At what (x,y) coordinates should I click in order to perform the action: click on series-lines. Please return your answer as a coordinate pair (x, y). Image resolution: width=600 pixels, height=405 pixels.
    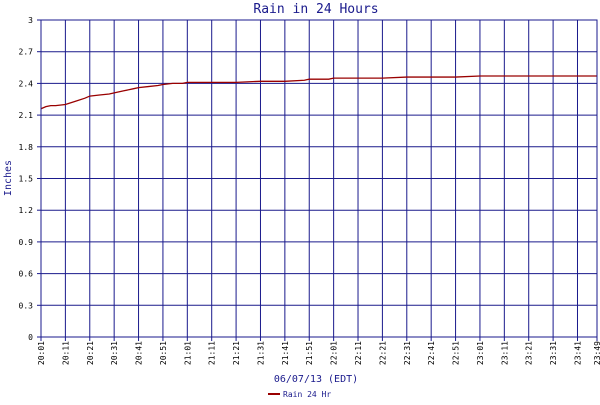
    Looking at the image, I should click on (318, 92).